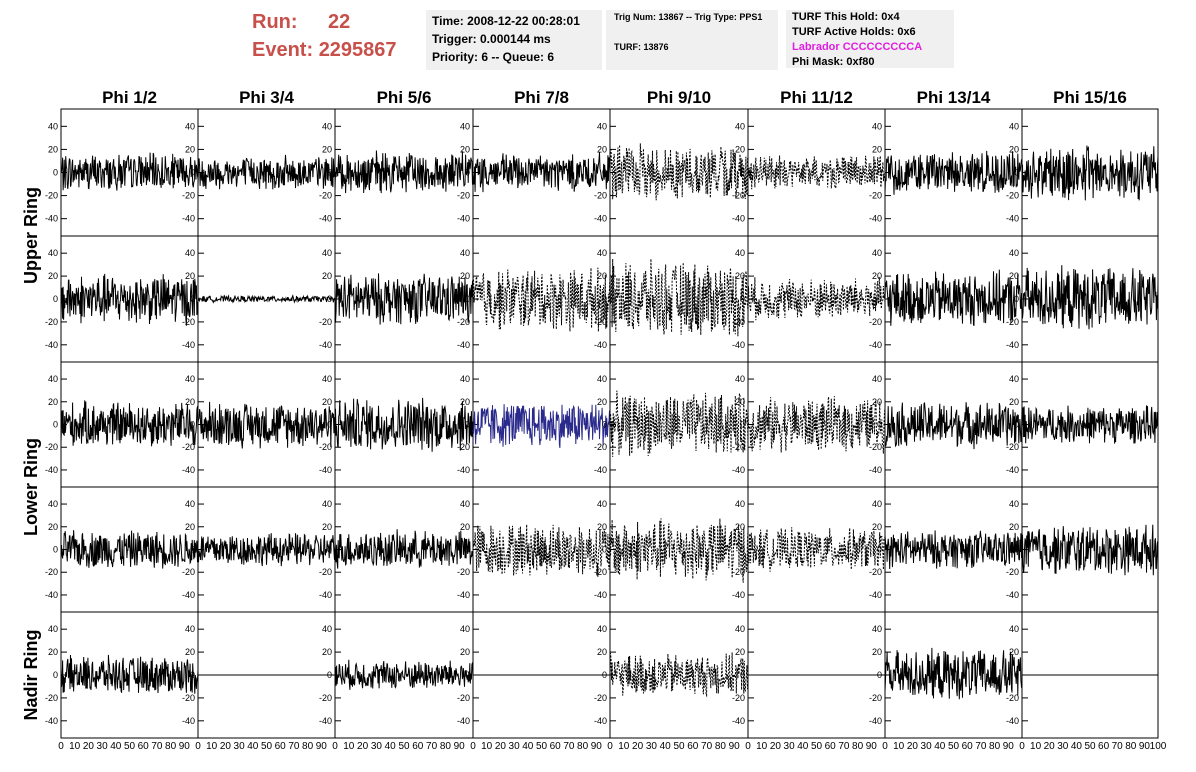  Describe the element at coordinates (833, 62) in the screenshot. I see `phi-mask-text: Phi Mask: 0xf80` at that location.